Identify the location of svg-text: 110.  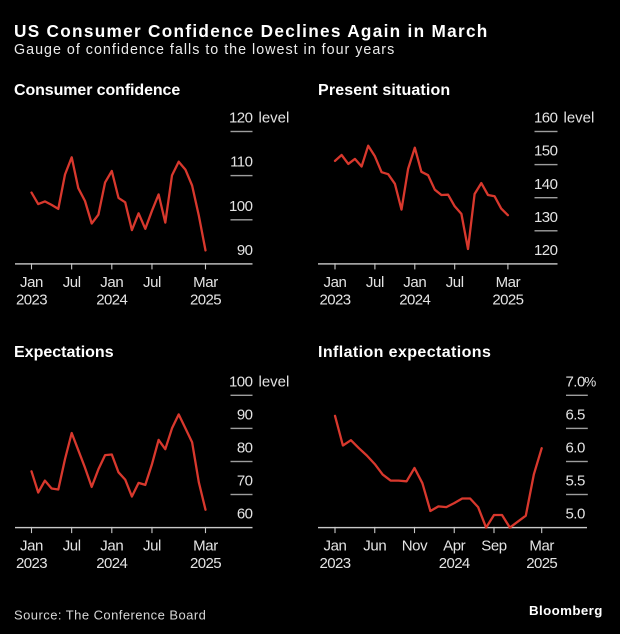
(241, 162).